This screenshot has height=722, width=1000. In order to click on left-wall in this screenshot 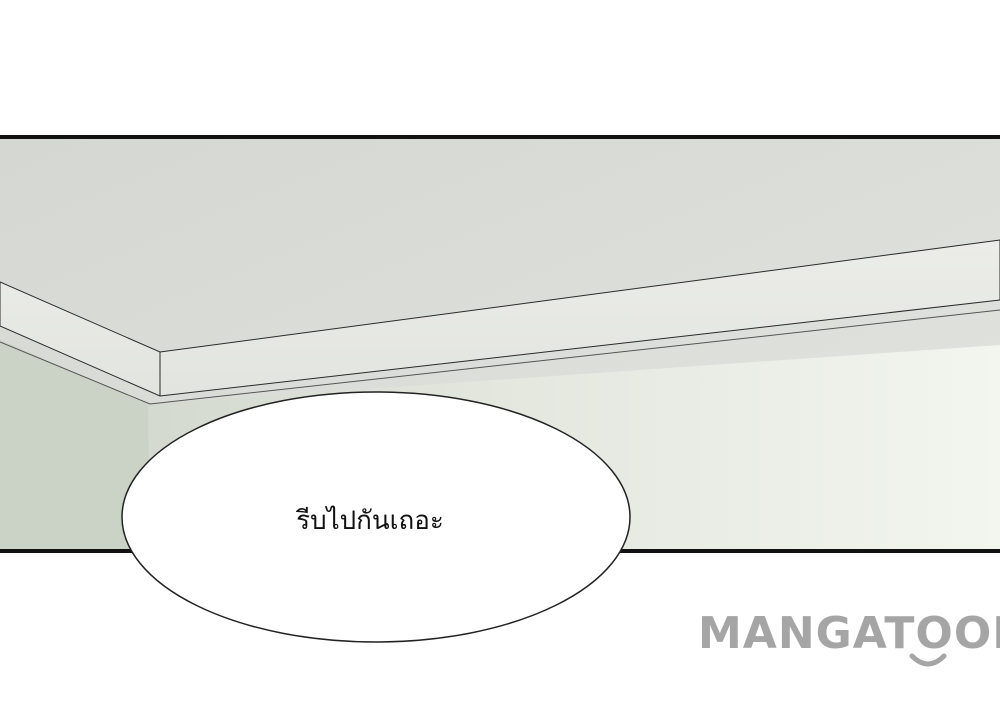, I will do `click(75, 445)`.